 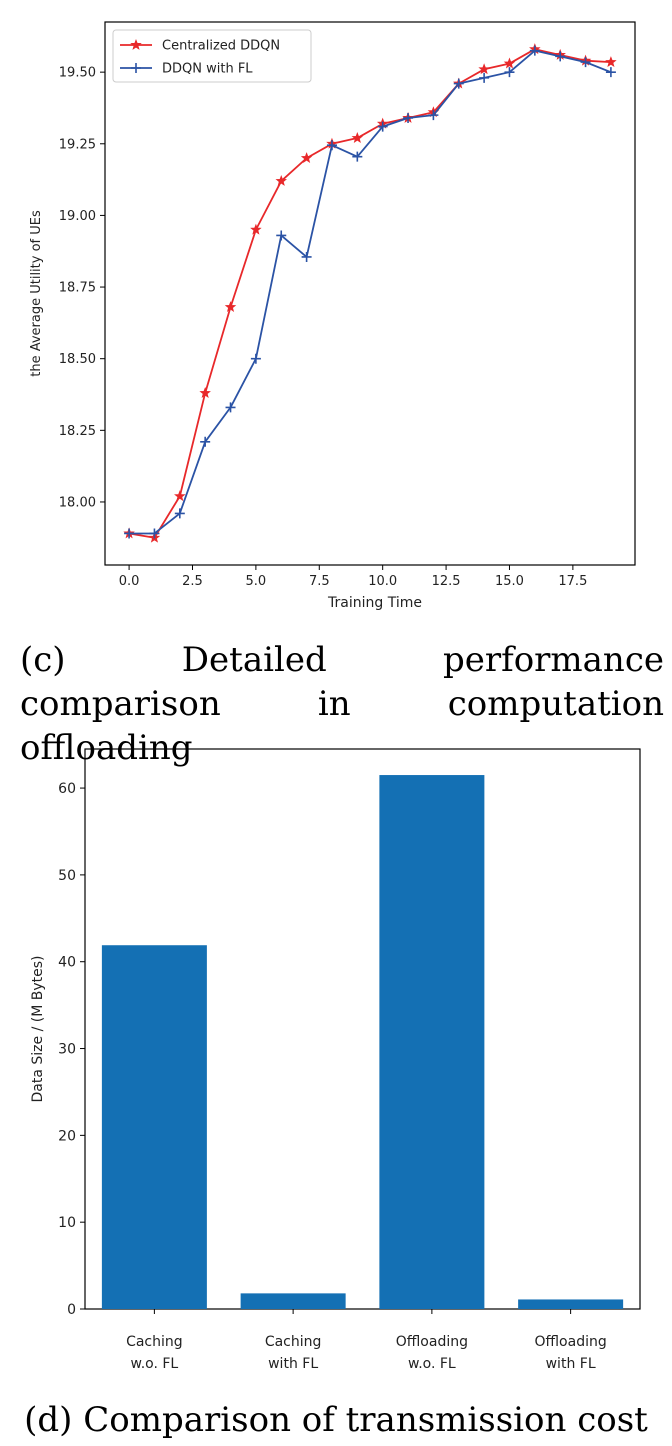 What do you see at coordinates (77, 288) in the screenshot?
I see `y-tick-label: 18.75` at bounding box center [77, 288].